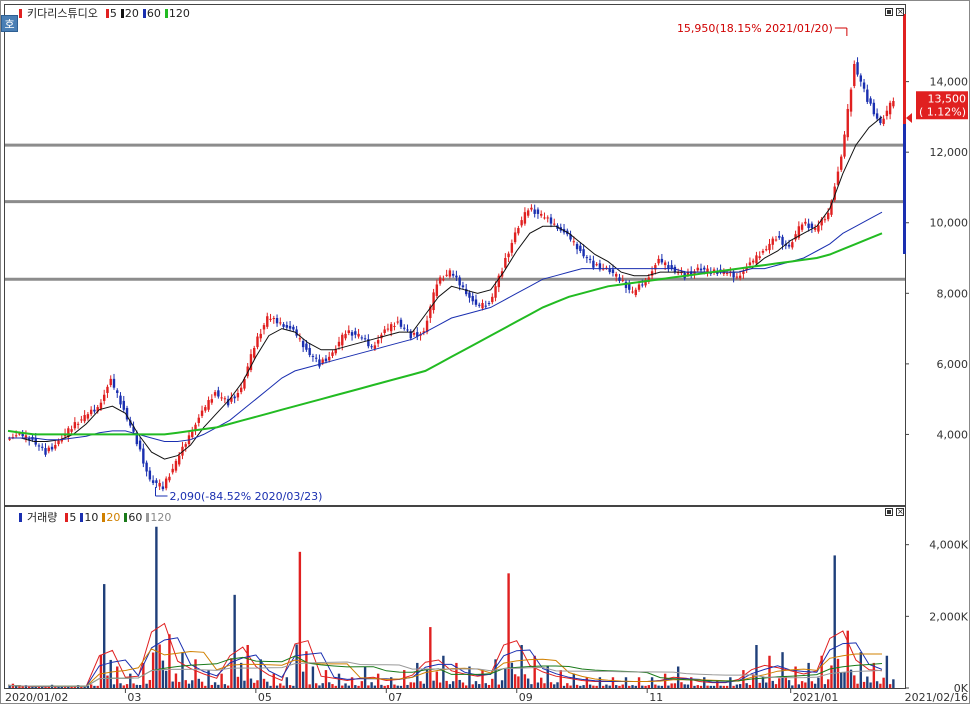 Image resolution: width=970 pixels, height=704 pixels. I want to click on volume-ma-label: 120, so click(161, 517).